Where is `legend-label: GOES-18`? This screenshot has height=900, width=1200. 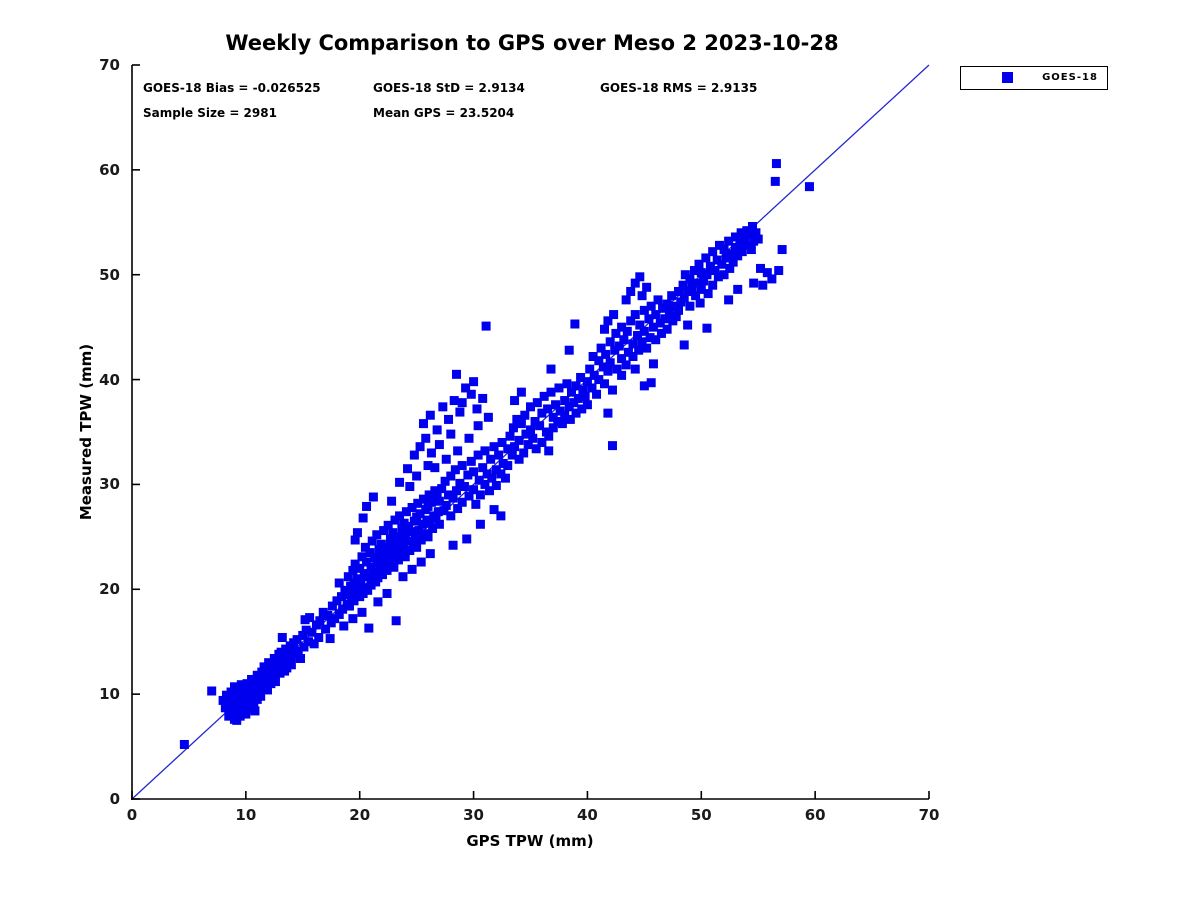
legend-label: GOES-18 is located at coordinates (1070, 77).